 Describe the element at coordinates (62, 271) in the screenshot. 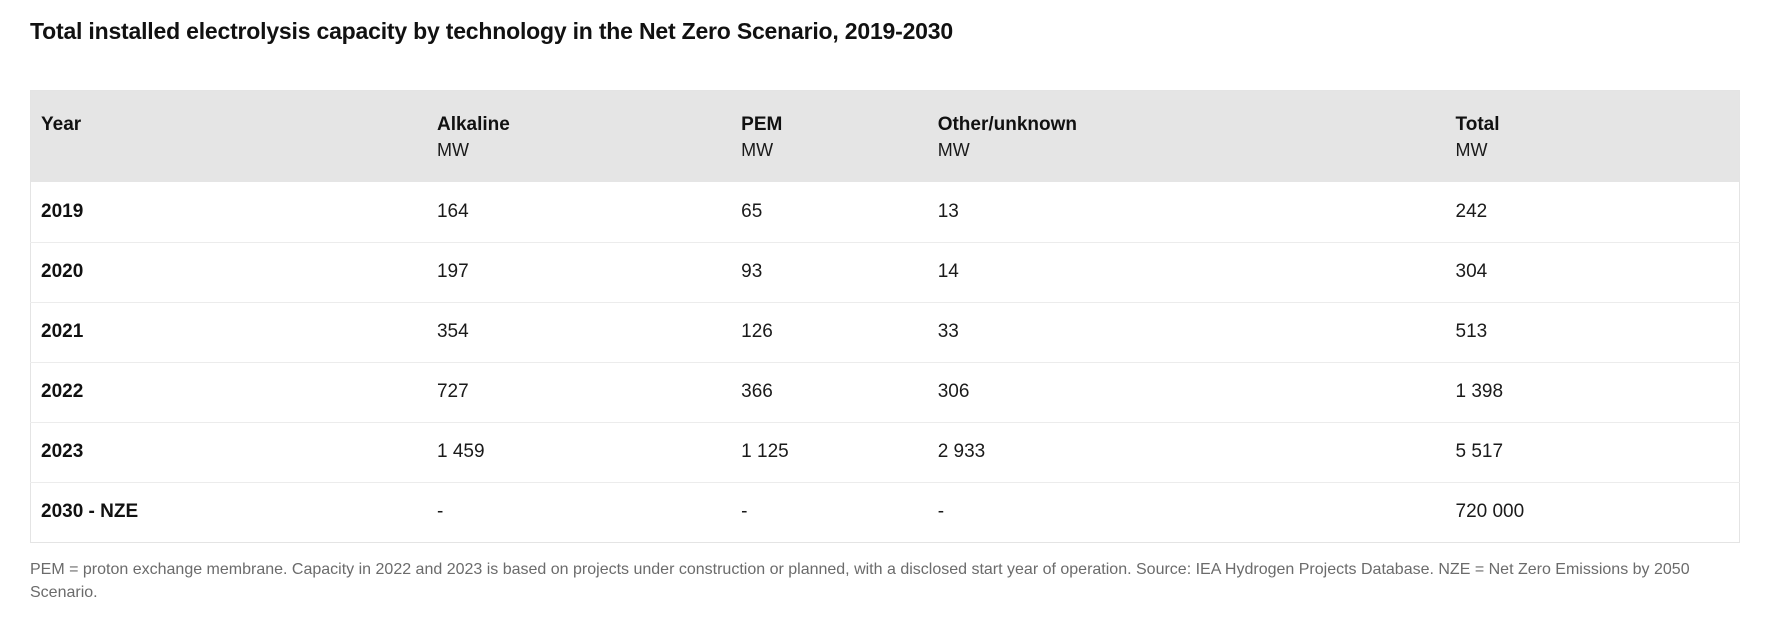

I see `row-label-year: 2020` at that location.